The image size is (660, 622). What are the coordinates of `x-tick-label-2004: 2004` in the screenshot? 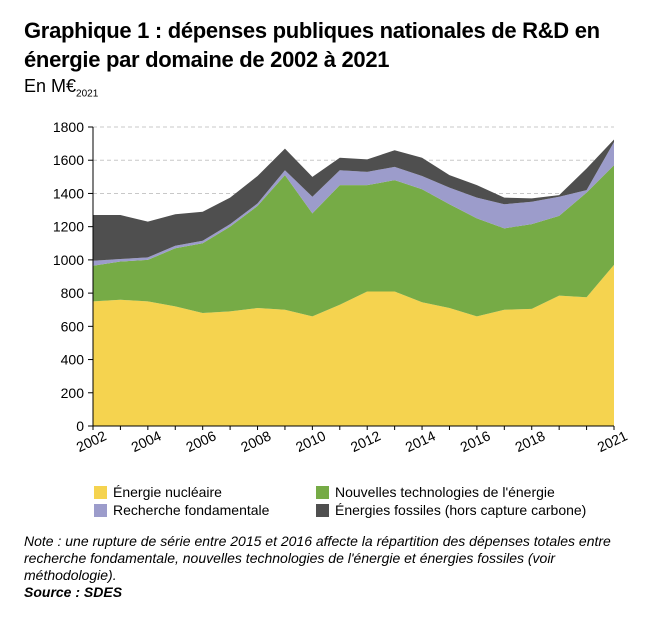 It's located at (146, 441).